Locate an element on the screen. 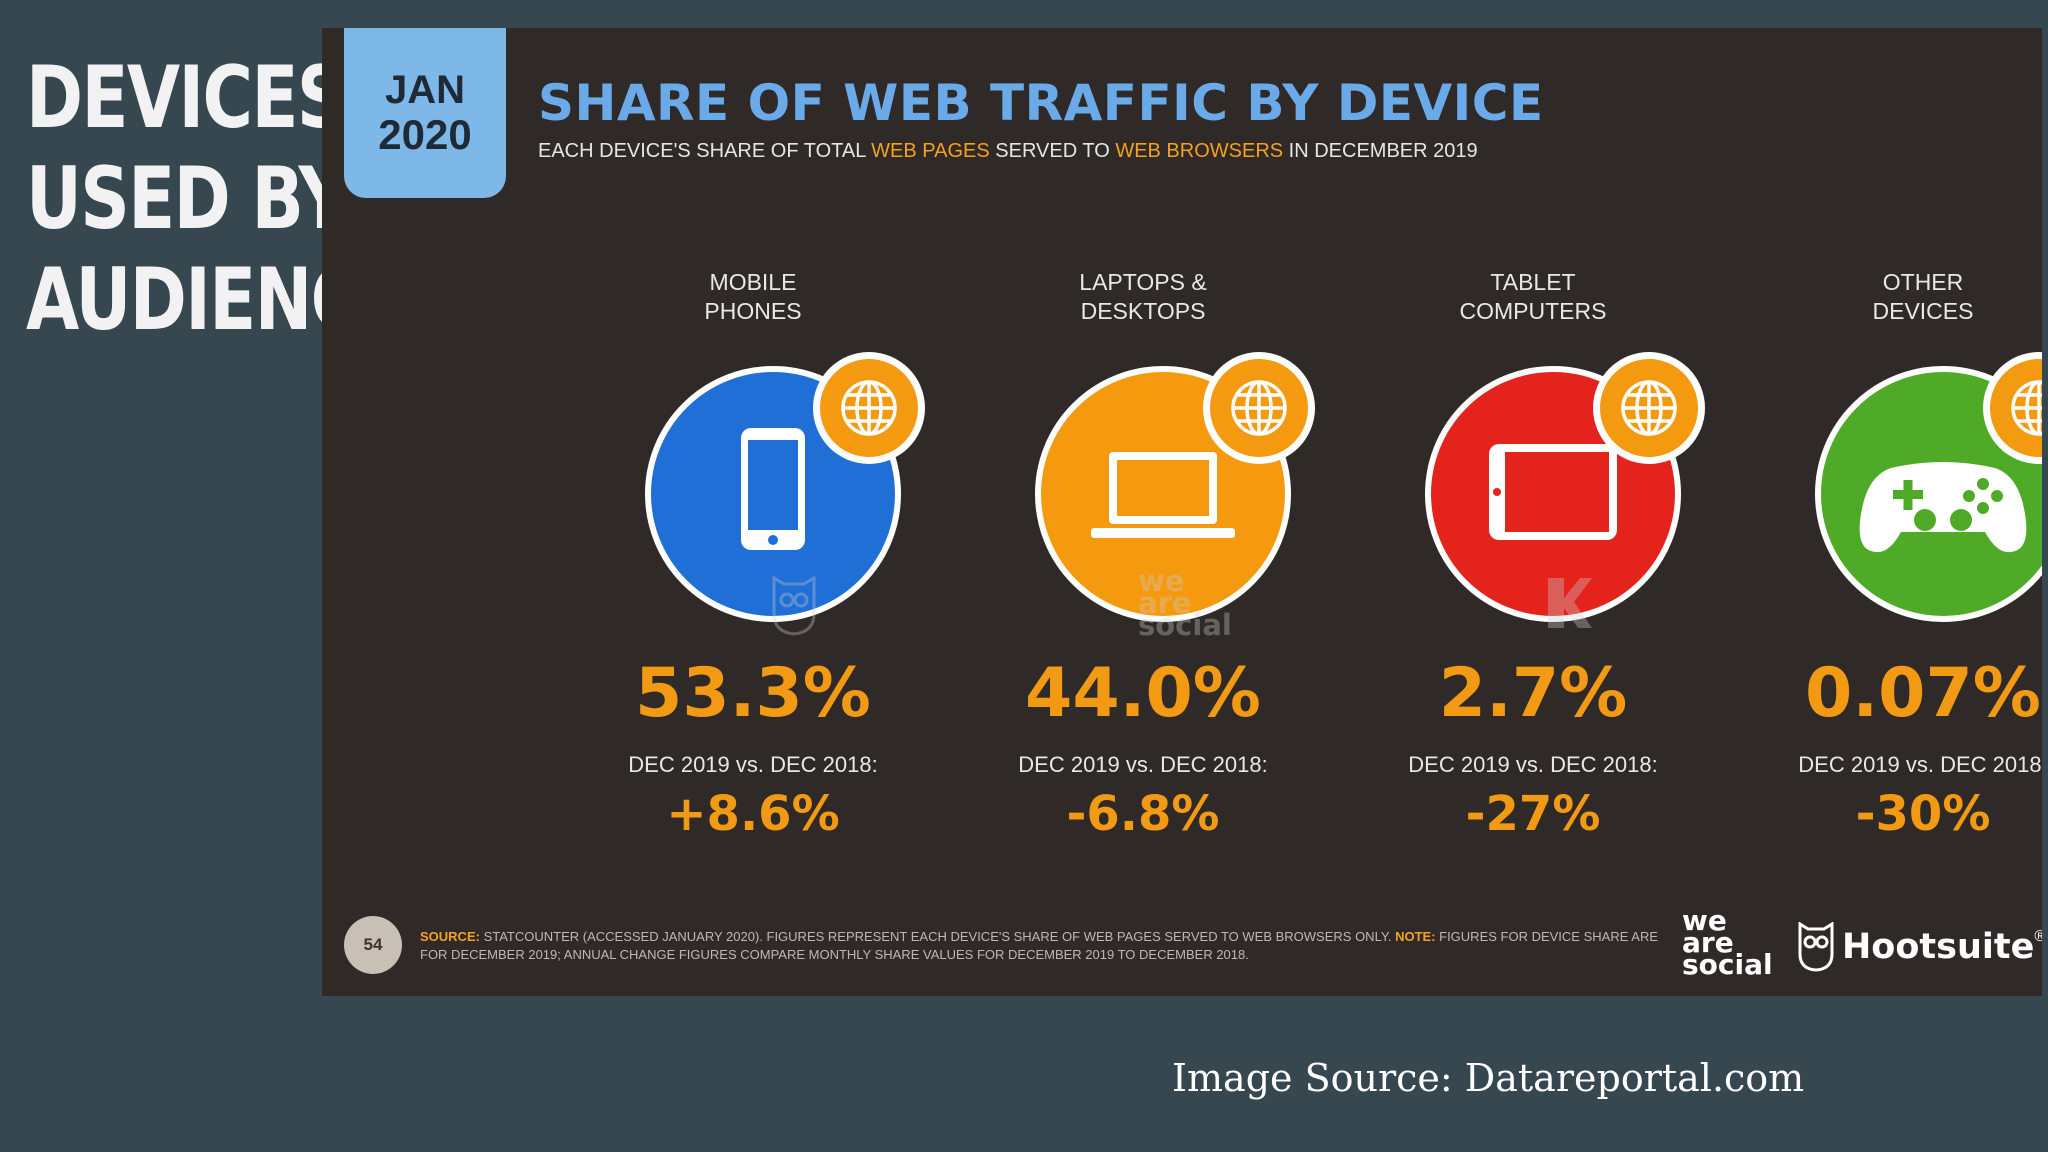 The height and width of the screenshot is (1152, 2048). hootsuite-wordmark: Hootsuite is located at coordinates (1938, 947).